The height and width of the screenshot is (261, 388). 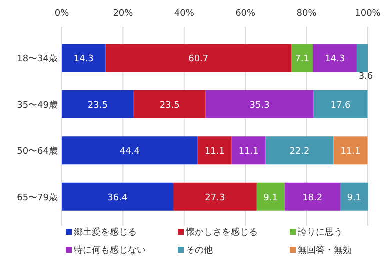 I want to click on legend-label: 懐かしさを感じる, so click(x=221, y=232).